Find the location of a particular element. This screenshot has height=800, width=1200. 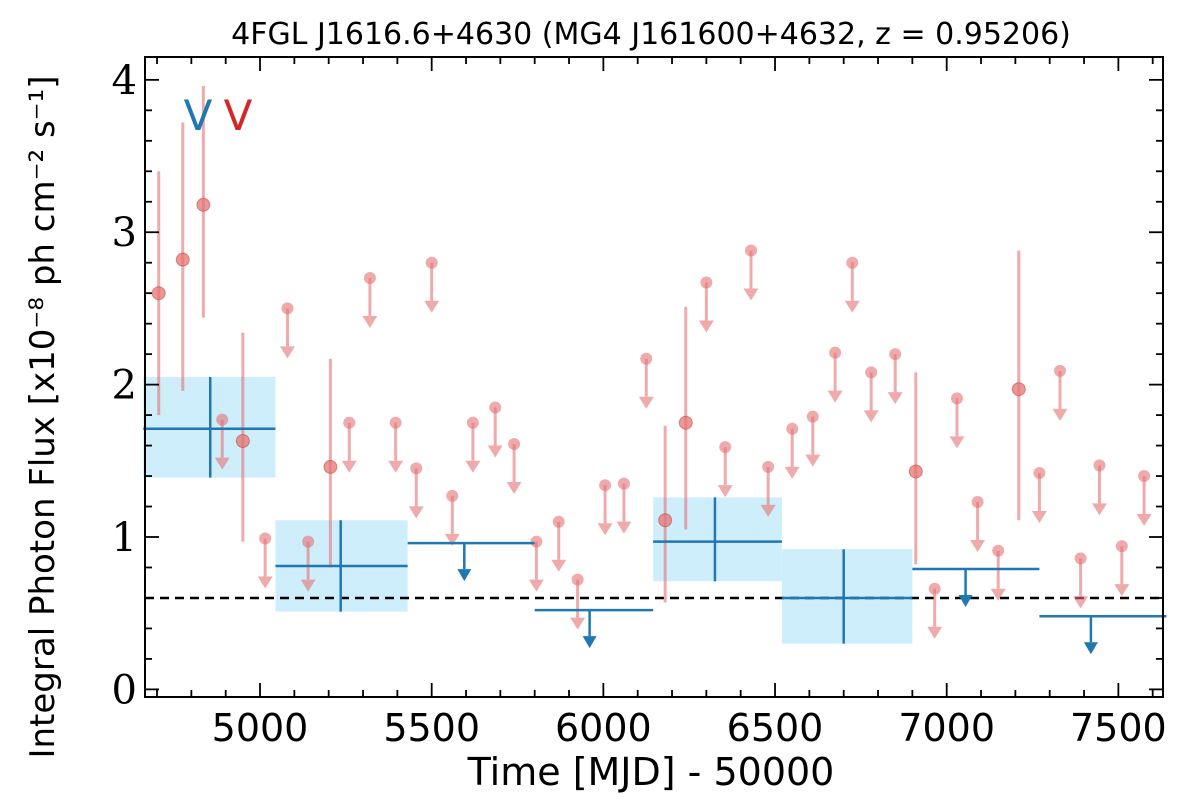

flare-marker-label: V is located at coordinates (198, 115).